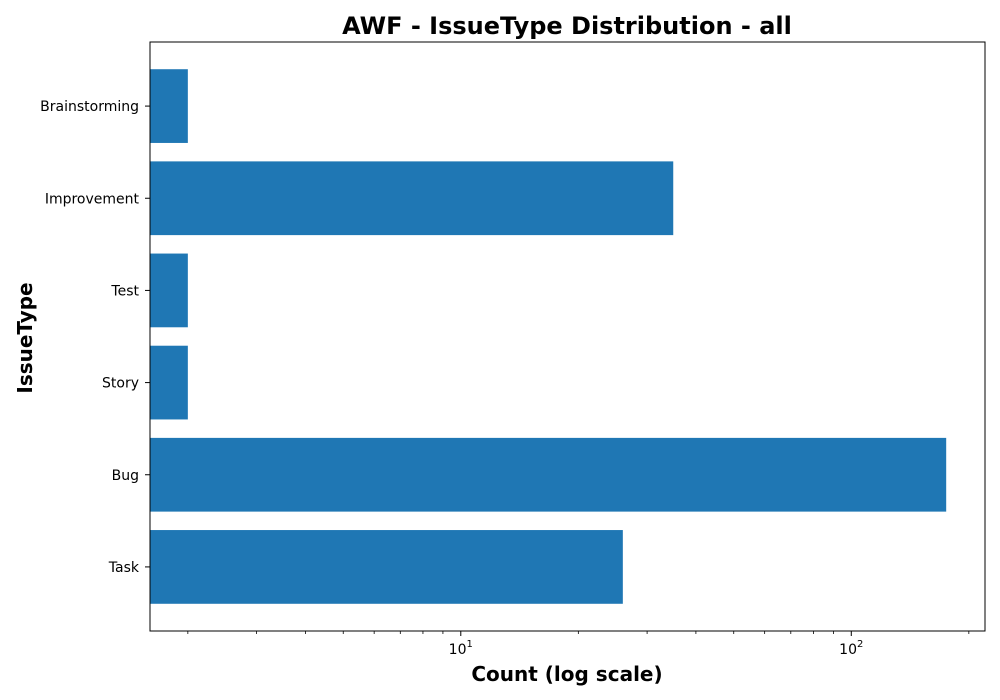 This screenshot has height=700, width=1000. I want to click on bar-improvement, so click(412, 198).